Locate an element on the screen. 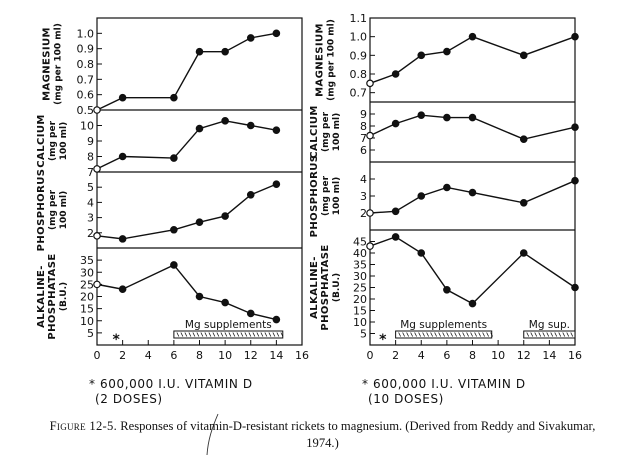 The height and width of the screenshot is (463, 621). panel-p: 2 3 4 5 PHOSPHORUS (mg per 100 ml) is located at coordinates (169, 210).